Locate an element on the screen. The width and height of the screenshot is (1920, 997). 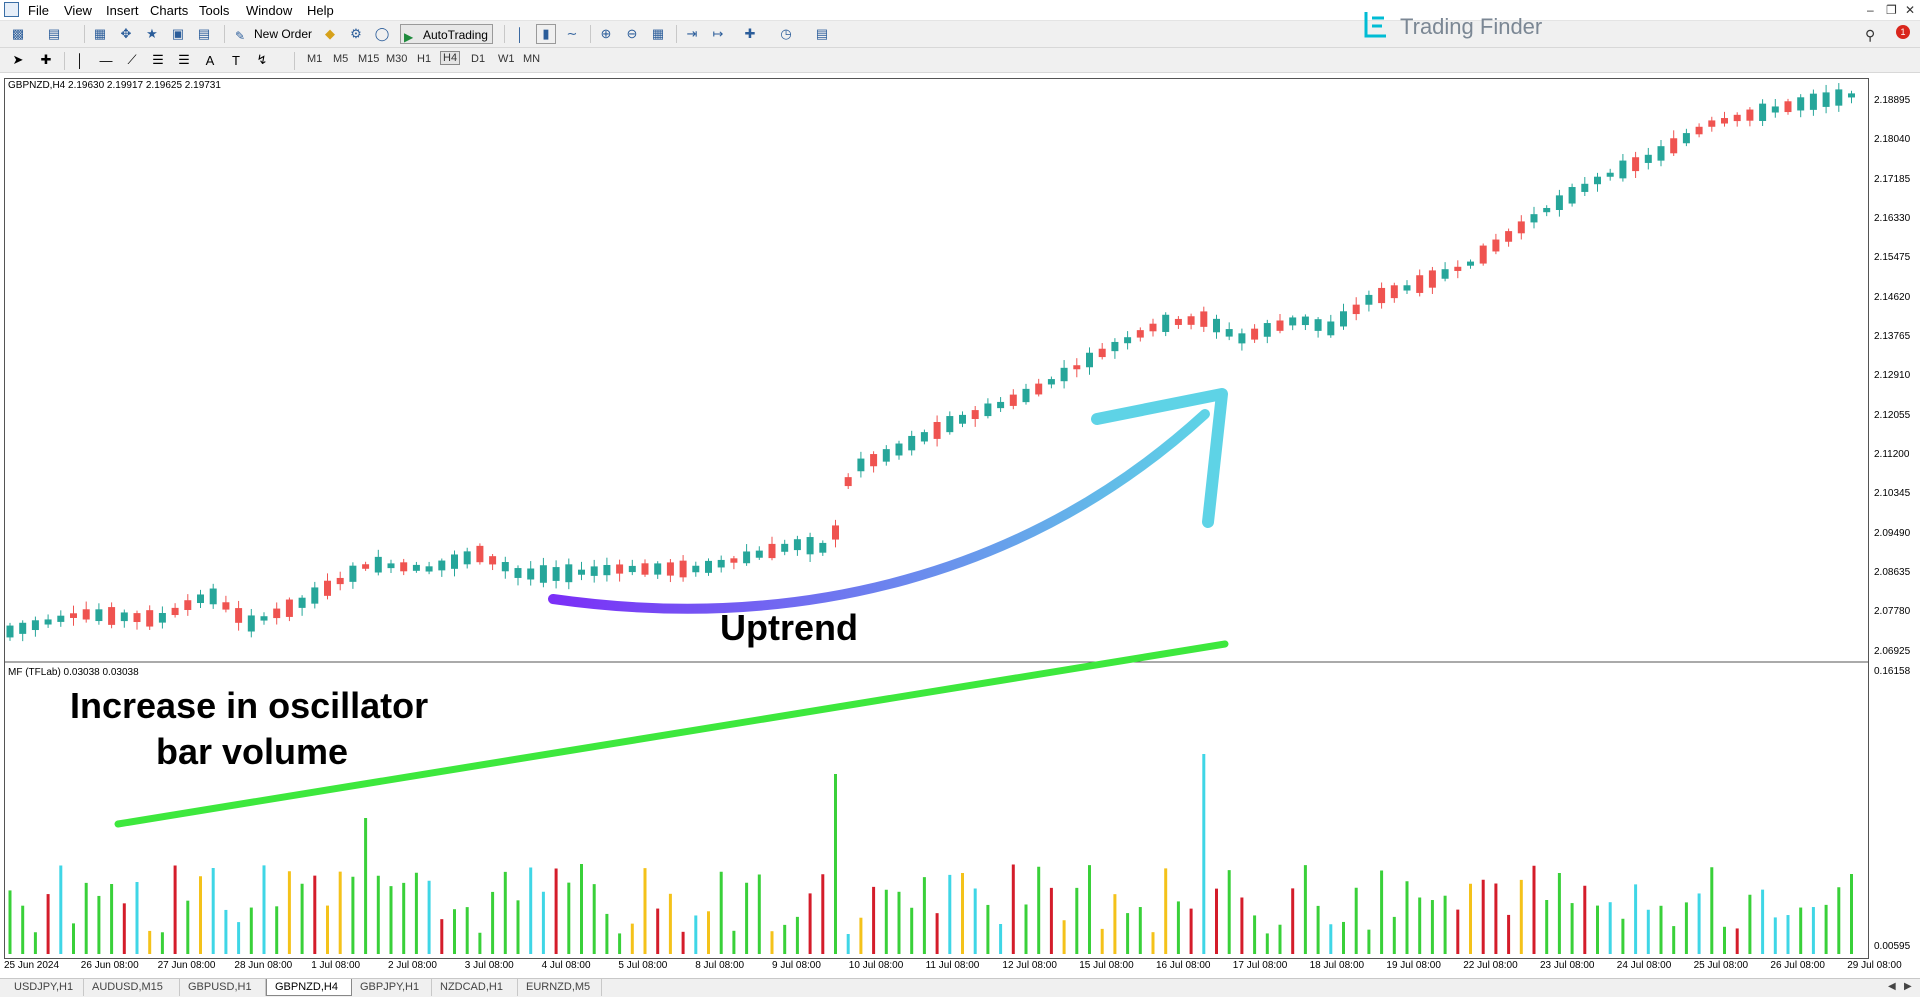
tab-gbpnzd-h4: GBPNZD,H4 is located at coordinates (309, 987).